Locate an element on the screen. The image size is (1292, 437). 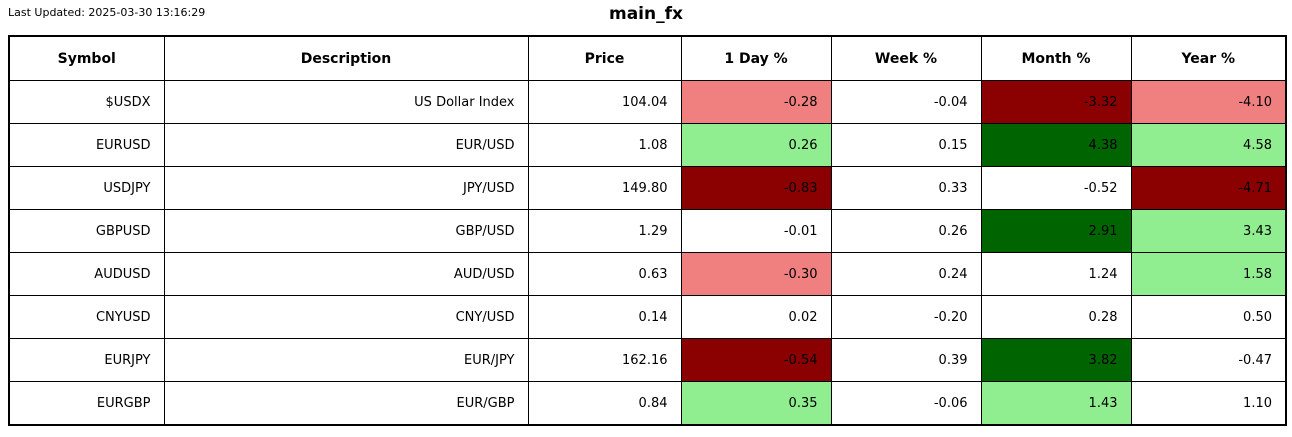
table-row: EURGBP EUR/GBP 0.84 0.35 -0.06 1.43 1.10 is located at coordinates (647, 403).